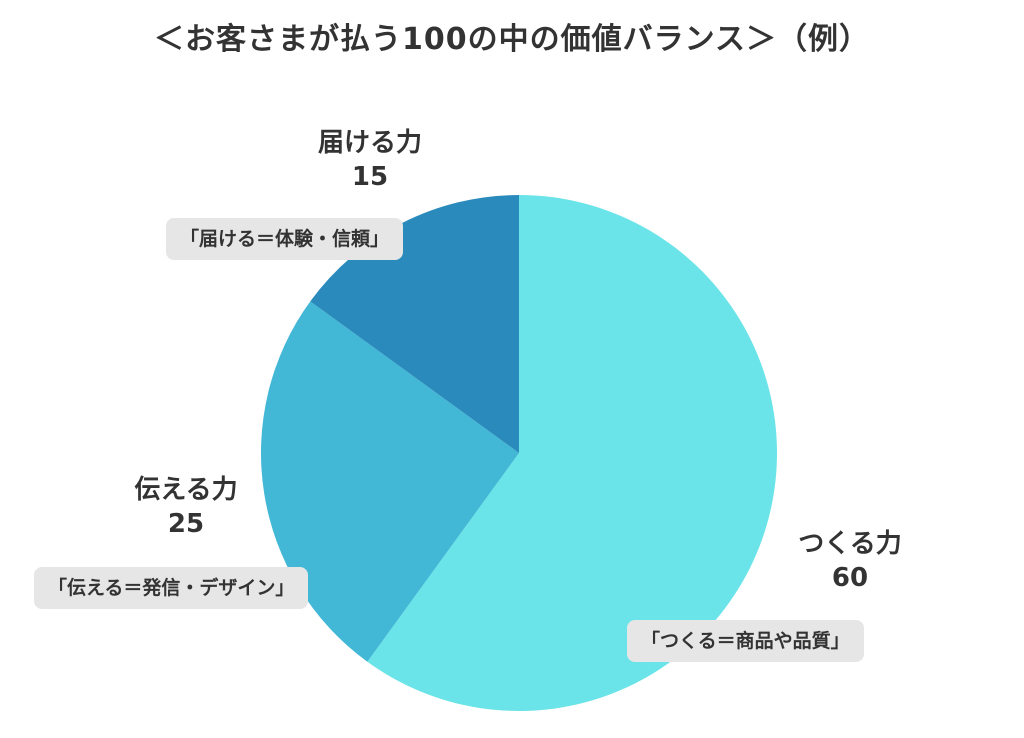  Describe the element at coordinates (850, 544) in the screenshot. I see `slice-name-tsukuru: つくる力` at that location.